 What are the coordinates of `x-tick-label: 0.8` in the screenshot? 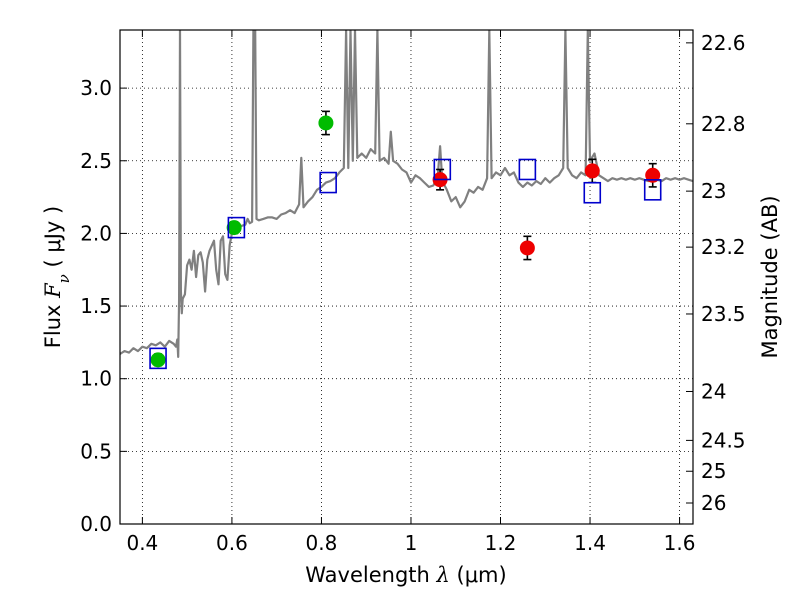 It's located at (322, 543).